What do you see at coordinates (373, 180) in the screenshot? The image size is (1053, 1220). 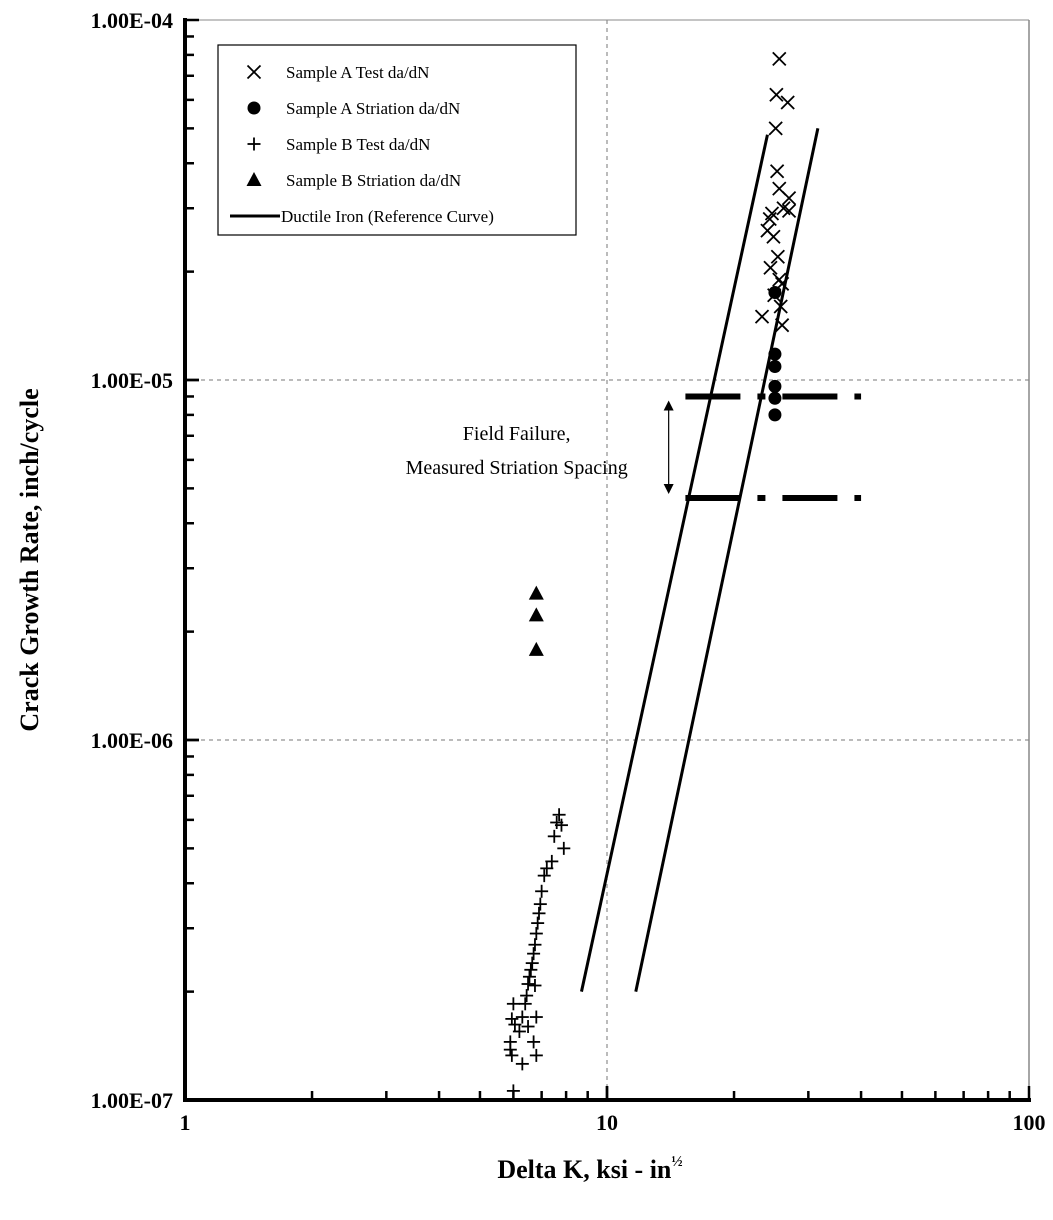 I see `legend-label: Sample B Striation da/dN` at bounding box center [373, 180].